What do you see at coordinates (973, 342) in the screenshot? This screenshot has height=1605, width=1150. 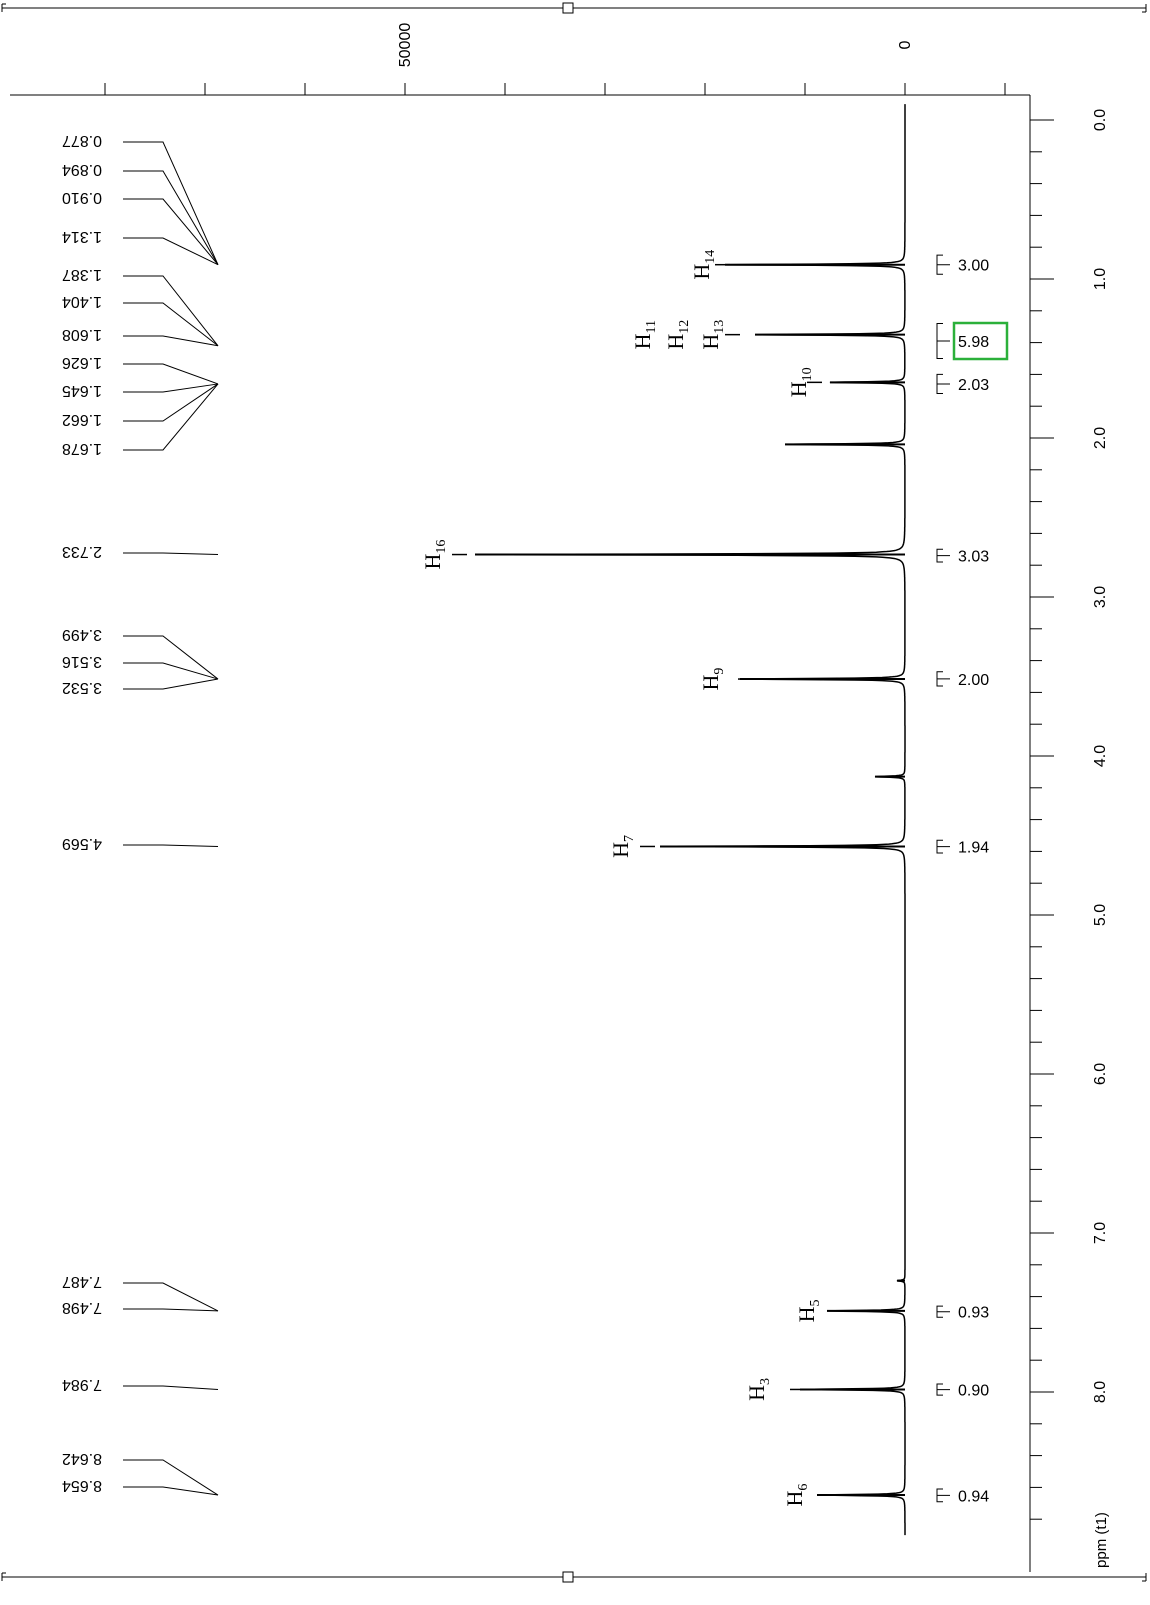 I see `integral-value: 5.98` at bounding box center [973, 342].